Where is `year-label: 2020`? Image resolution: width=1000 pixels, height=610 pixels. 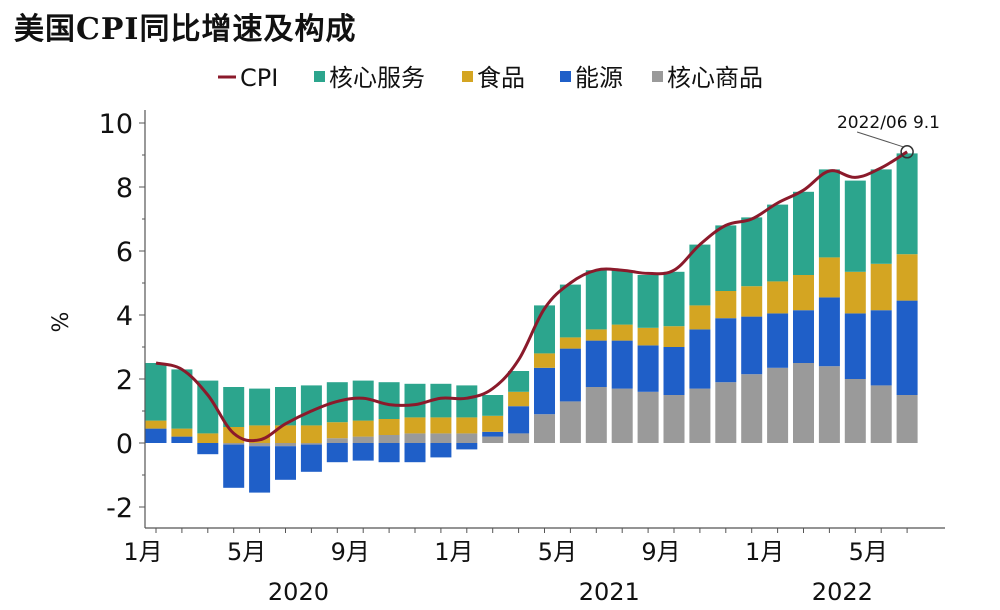 year-label: 2020 is located at coordinates (298, 592).